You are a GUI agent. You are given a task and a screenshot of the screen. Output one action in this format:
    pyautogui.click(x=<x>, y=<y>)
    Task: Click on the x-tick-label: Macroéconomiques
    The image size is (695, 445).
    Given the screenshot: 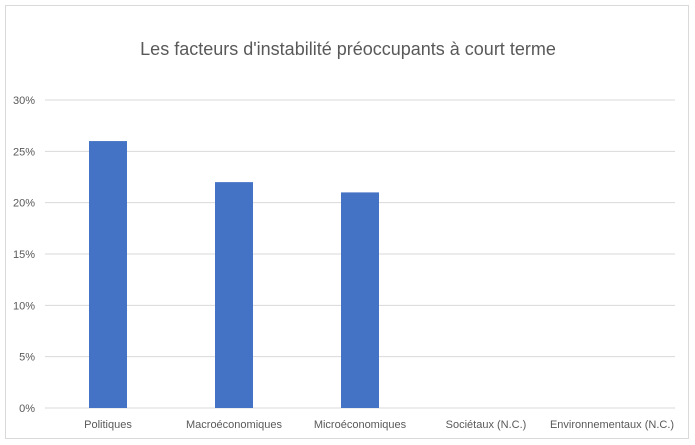 What is the action you would take?
    pyautogui.click(x=234, y=425)
    